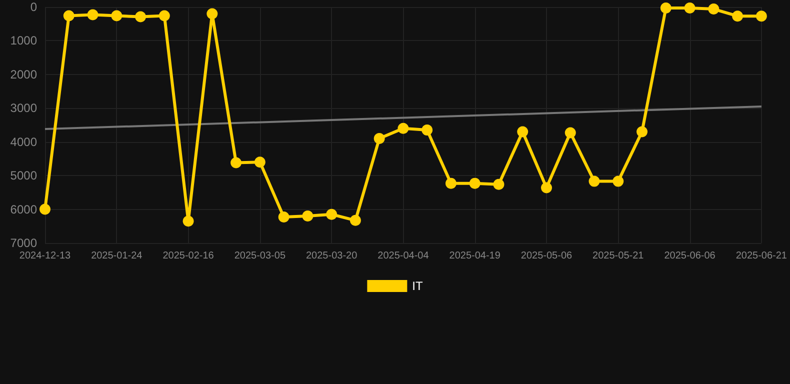 This screenshot has width=790, height=384. I want to click on y-tick-label: 0, so click(34, 7).